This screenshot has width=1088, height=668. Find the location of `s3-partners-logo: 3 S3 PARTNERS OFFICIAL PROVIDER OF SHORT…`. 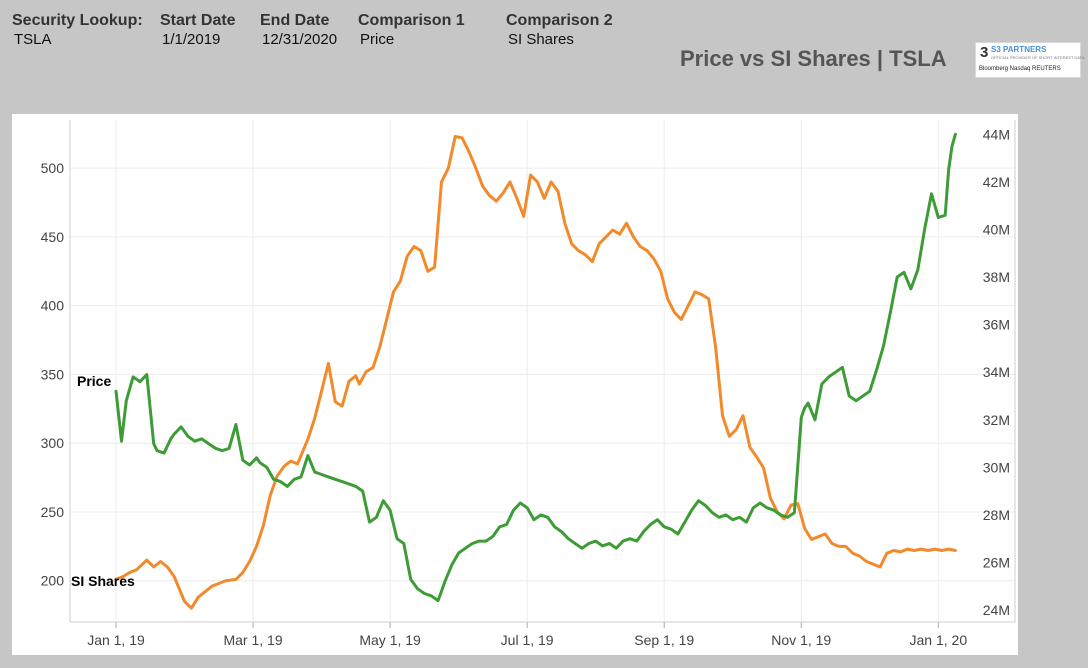

s3-partners-logo: 3 S3 PARTNERS OFFICIAL PROVIDER OF SHORT… is located at coordinates (1030, 60).